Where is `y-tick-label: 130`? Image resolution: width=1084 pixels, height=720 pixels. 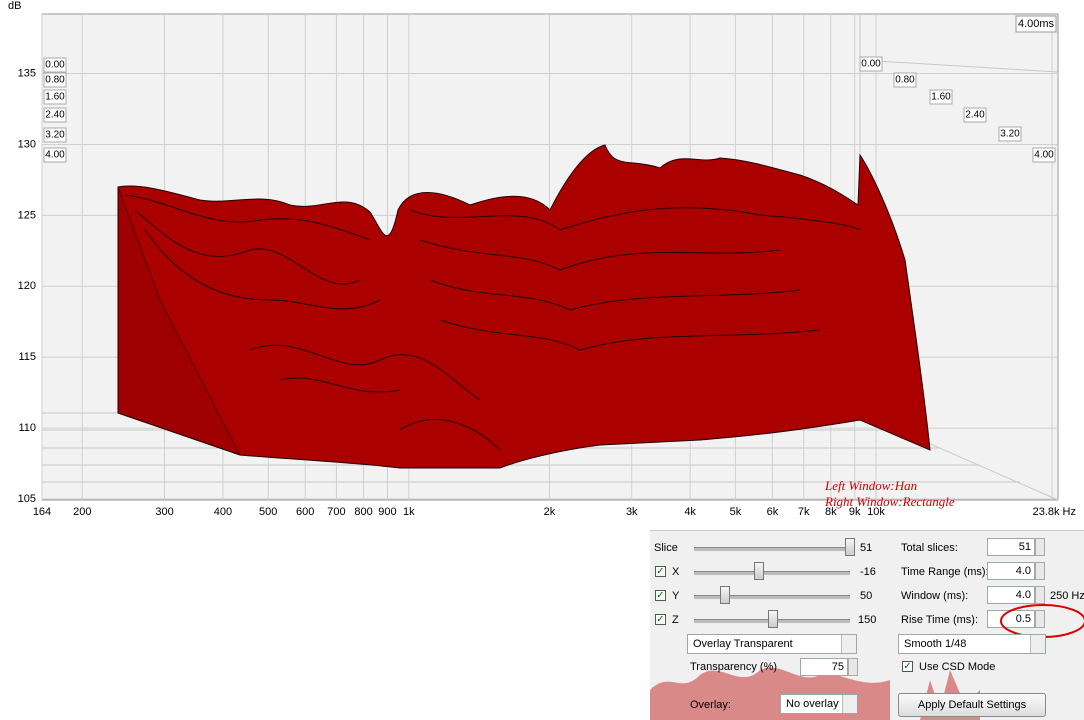 y-tick-label: 130 is located at coordinates (27, 144).